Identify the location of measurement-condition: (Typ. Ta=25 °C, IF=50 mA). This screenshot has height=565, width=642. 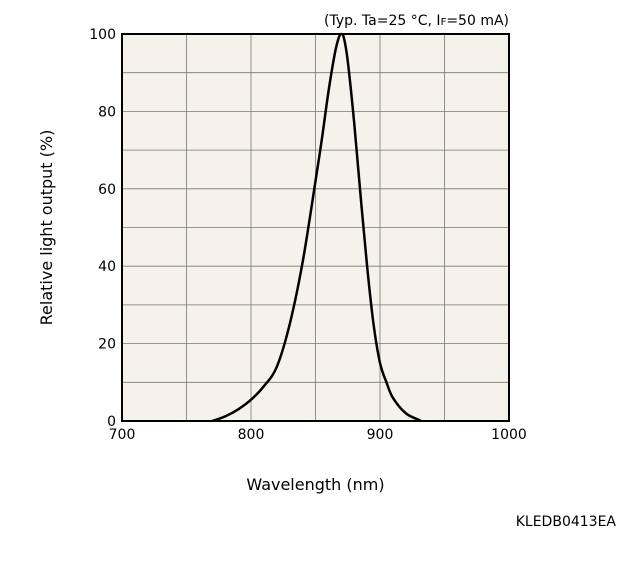
(416, 21).